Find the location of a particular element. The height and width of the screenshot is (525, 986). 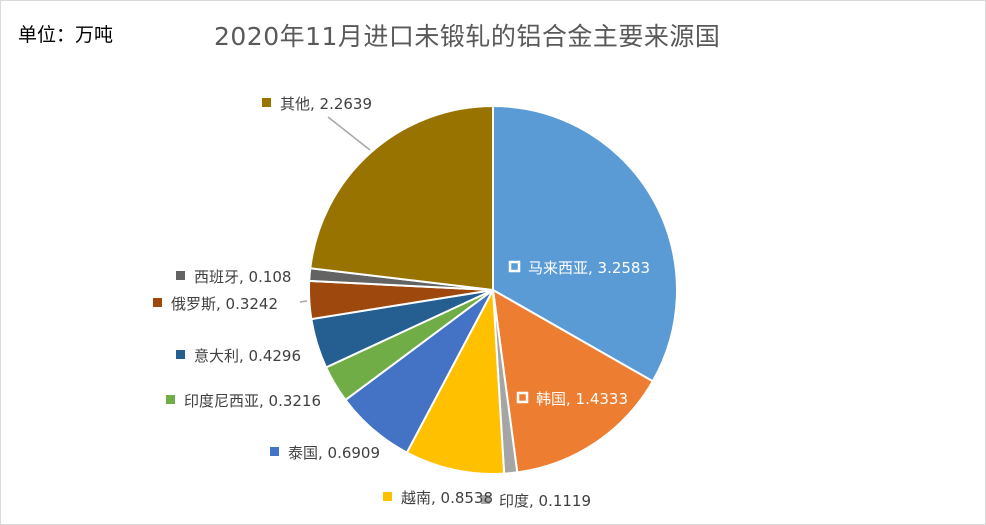

data-label-text-8: 西班牙, 0.108 is located at coordinates (242, 277).